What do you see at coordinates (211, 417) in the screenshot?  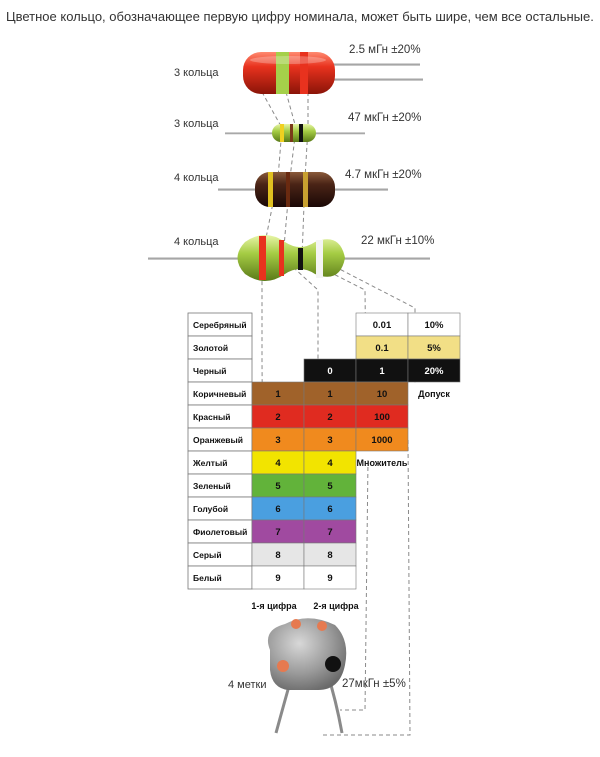 I see `color-name-label: Красный` at bounding box center [211, 417].